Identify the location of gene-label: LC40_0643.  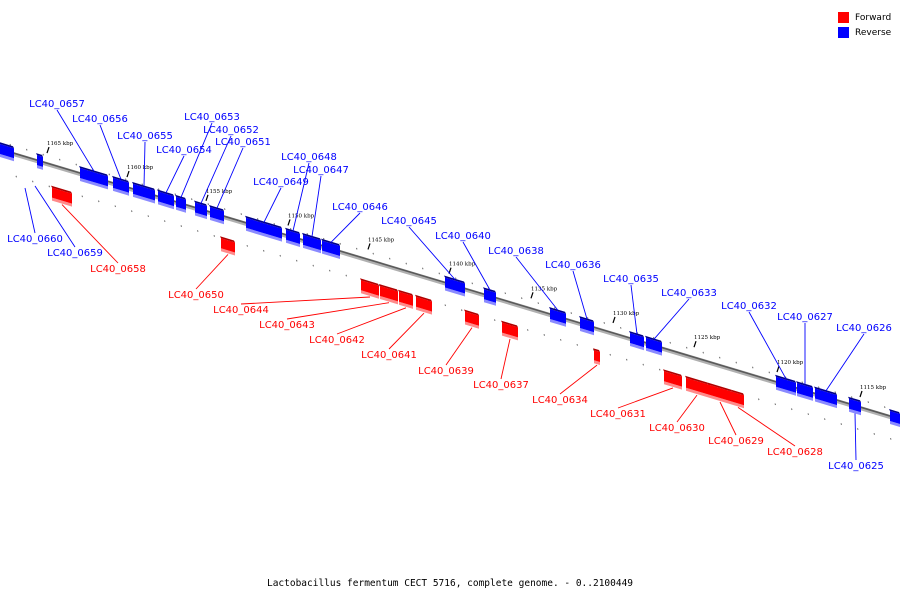
(287, 325).